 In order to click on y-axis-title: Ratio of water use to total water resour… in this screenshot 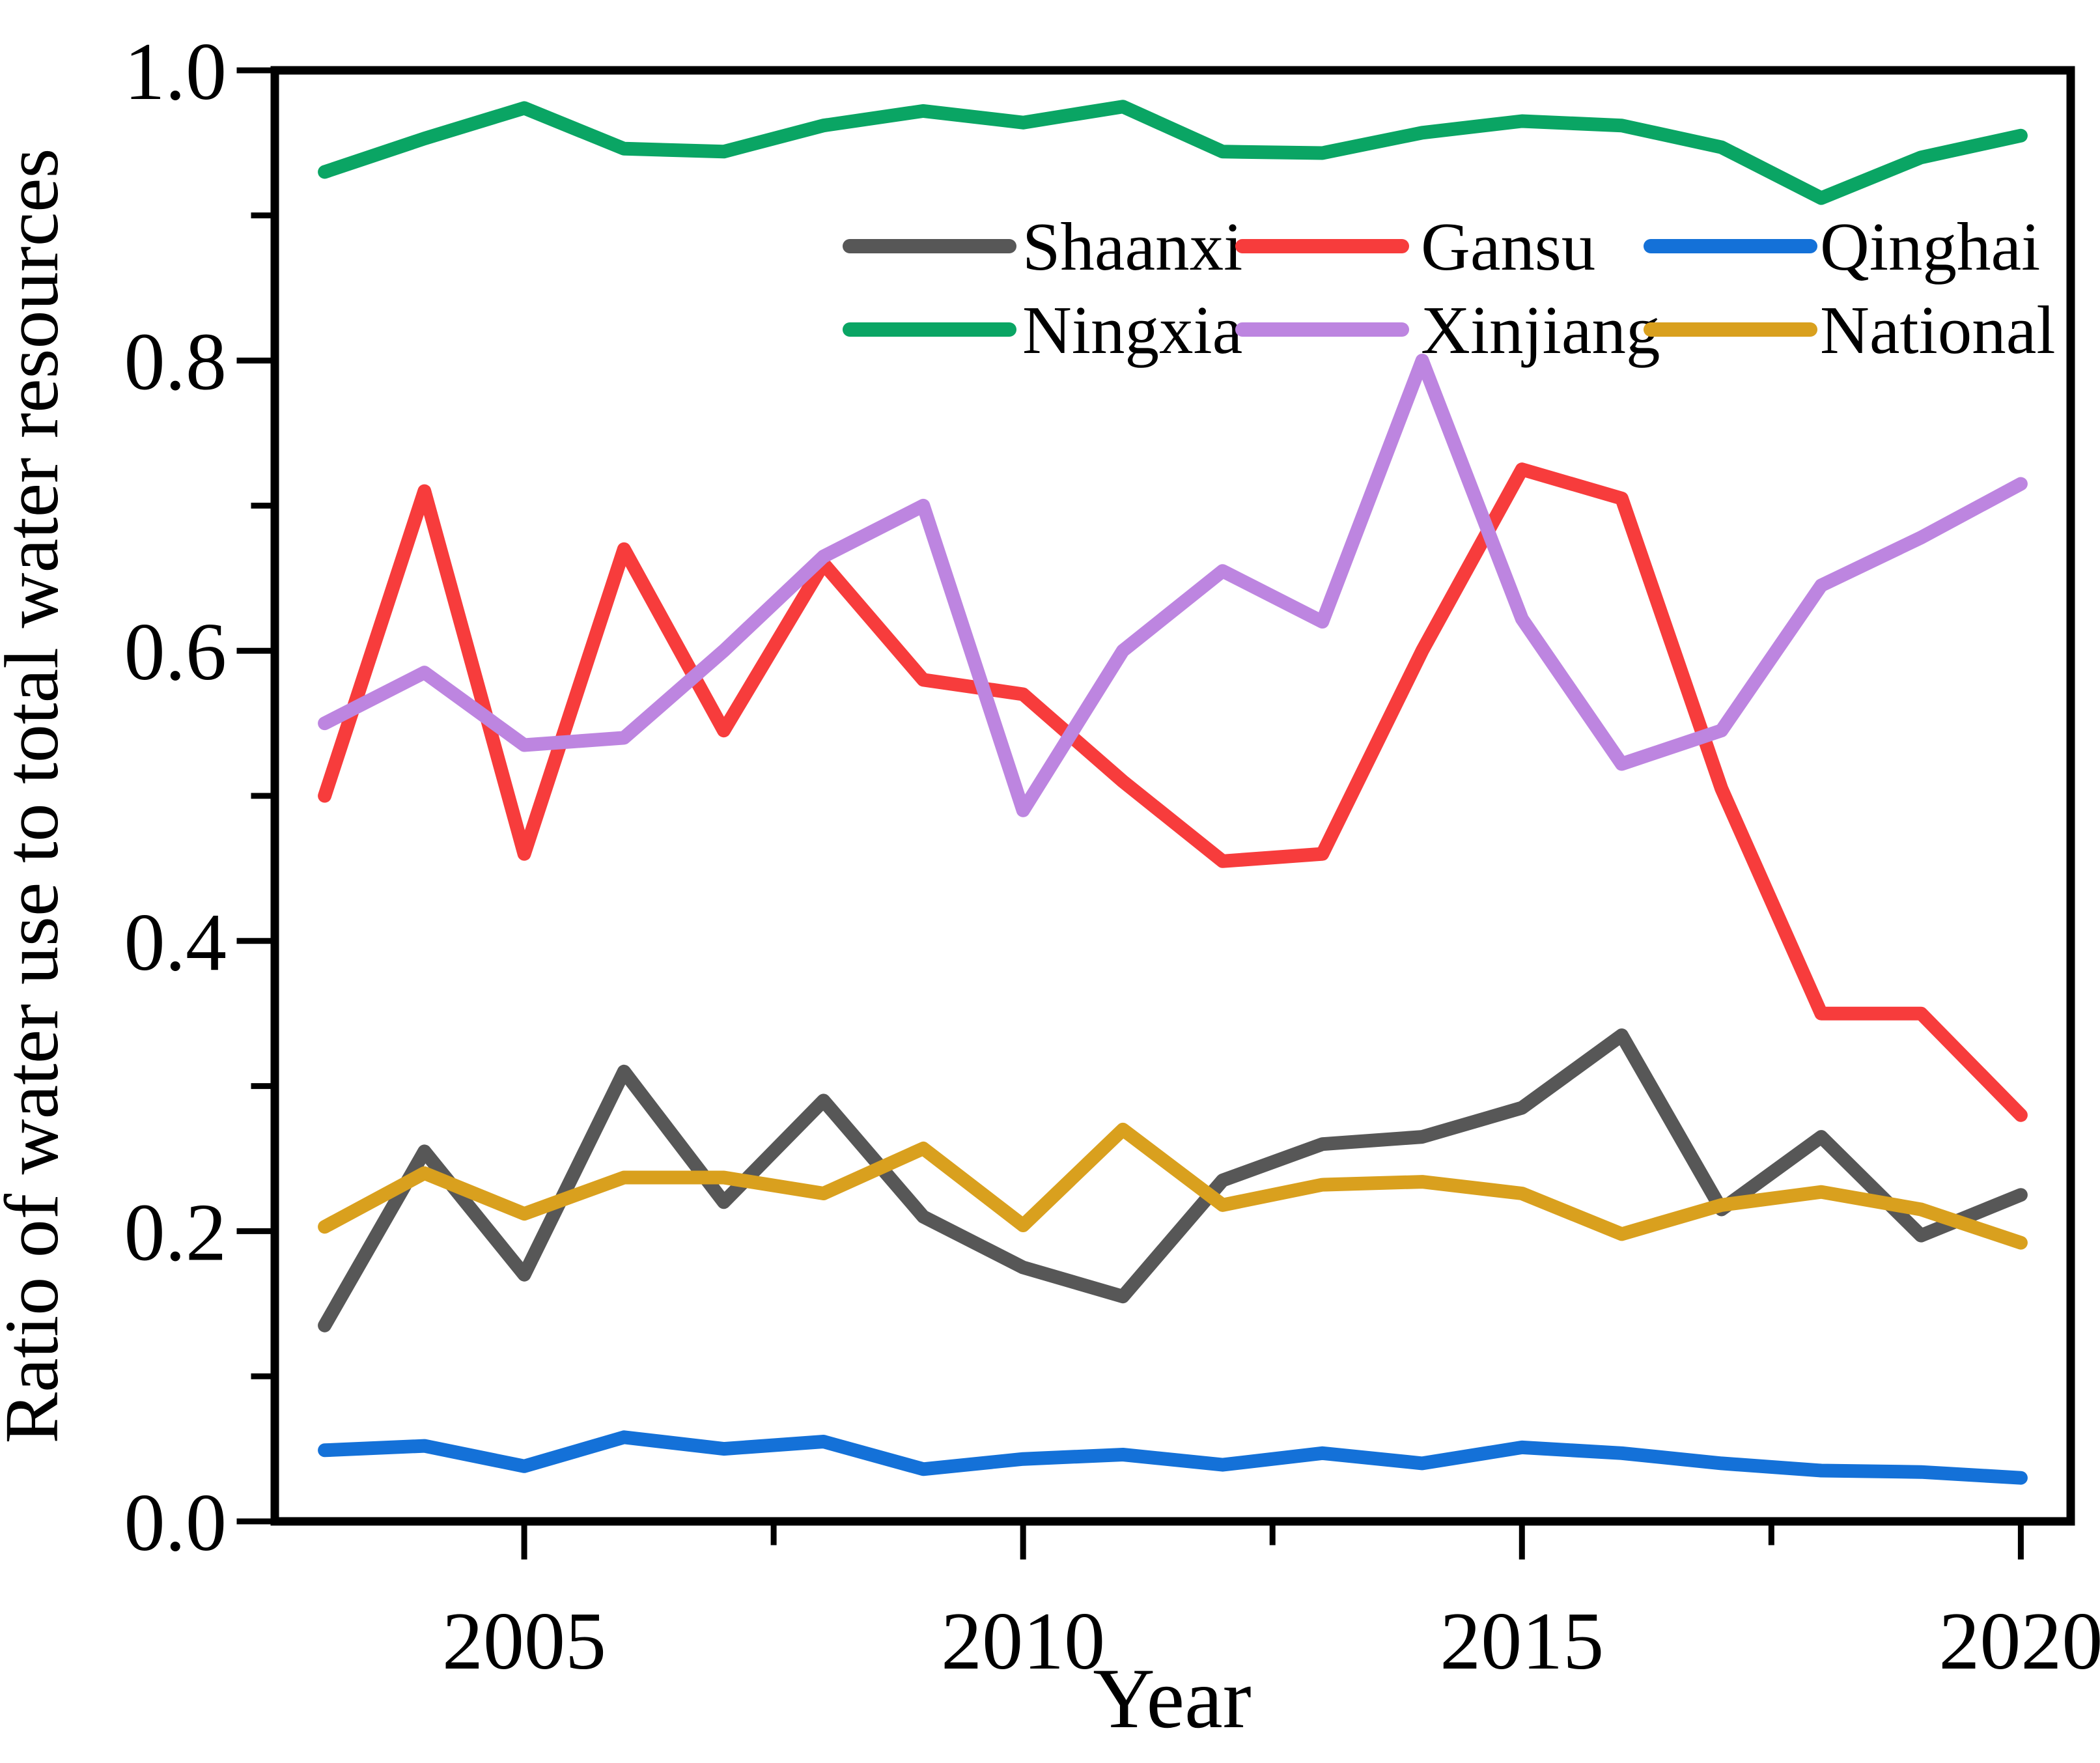, I will do `click(37, 796)`.